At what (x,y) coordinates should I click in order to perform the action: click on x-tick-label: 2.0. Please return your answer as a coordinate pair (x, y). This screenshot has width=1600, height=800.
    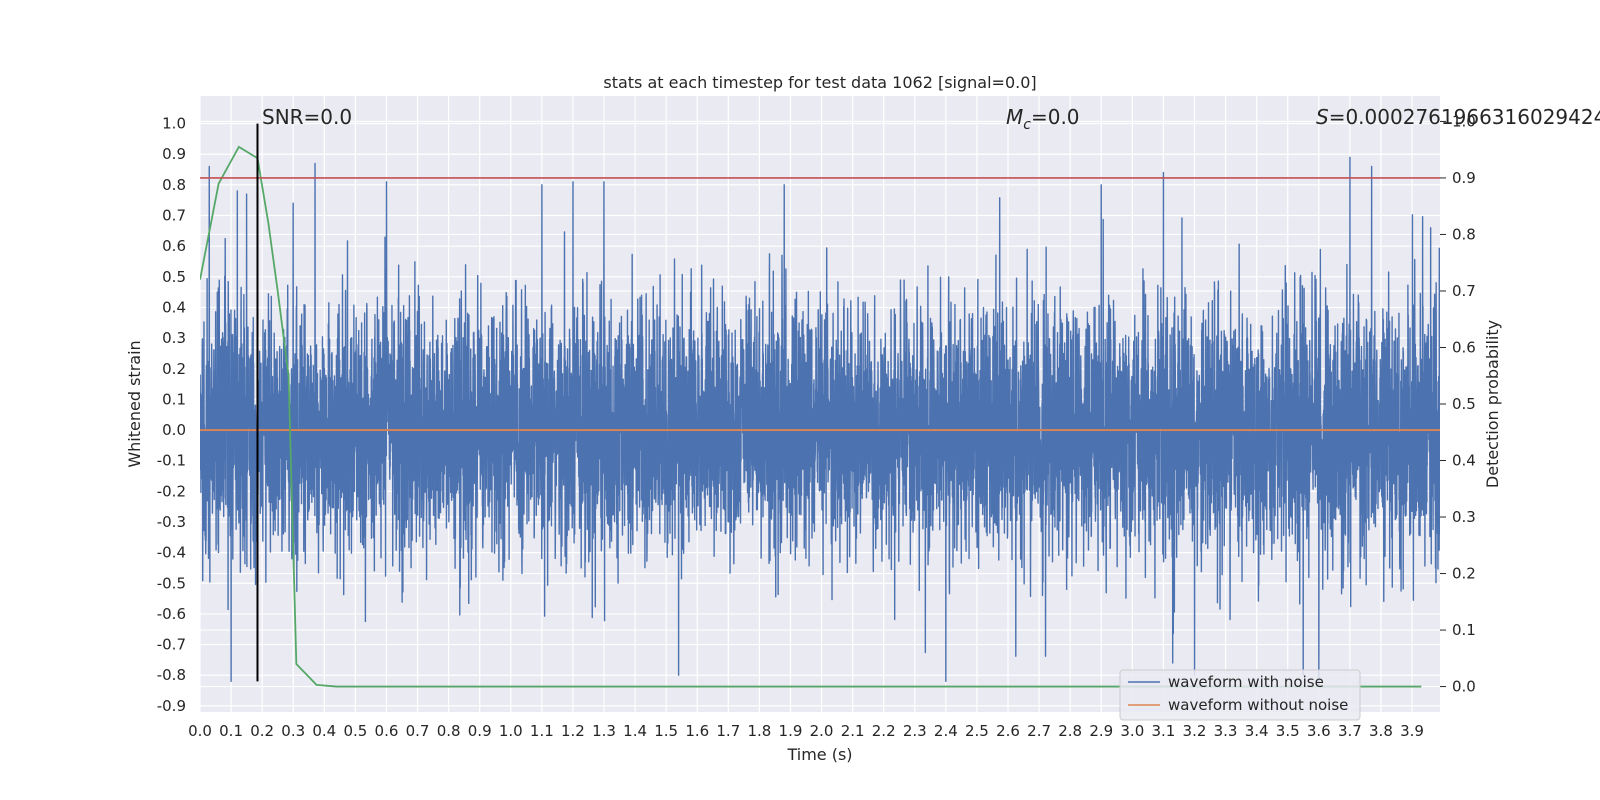
    Looking at the image, I should click on (822, 731).